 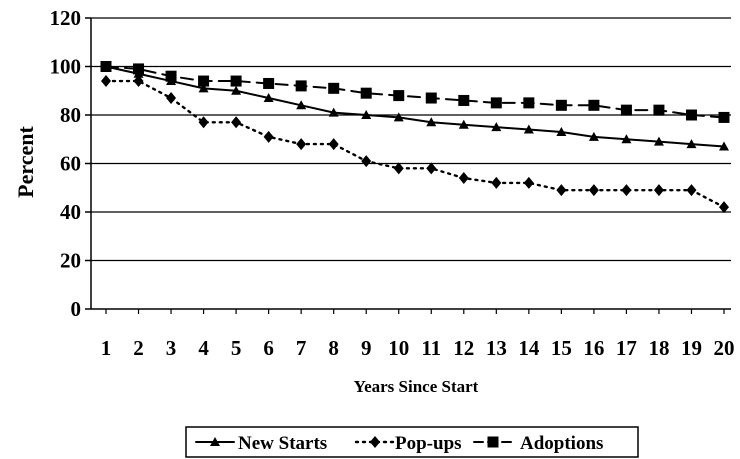 I want to click on x-tick-label: 5, so click(x=236, y=348).